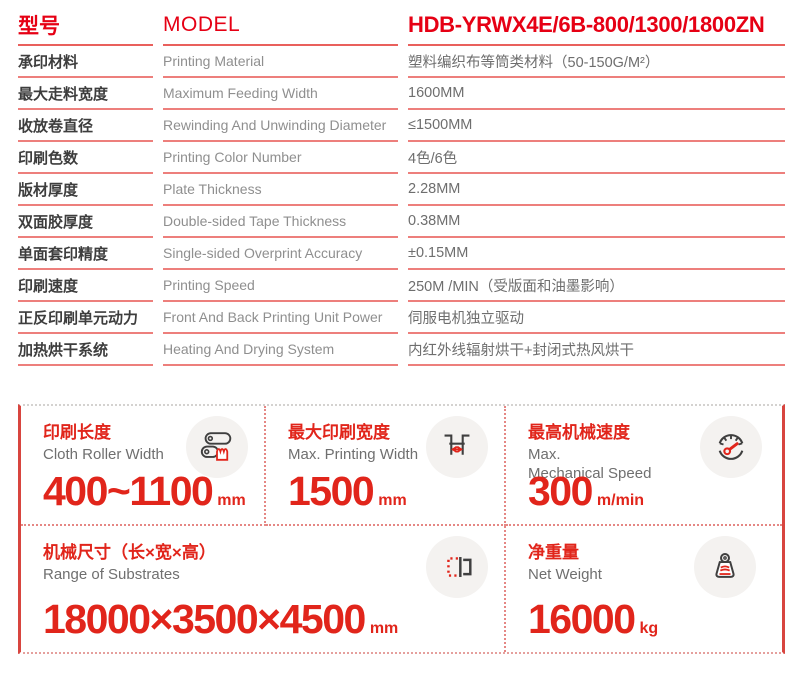 Image resolution: width=800 pixels, height=681 pixels. I want to click on card-title-zh: 最高机械速度, so click(579, 432).